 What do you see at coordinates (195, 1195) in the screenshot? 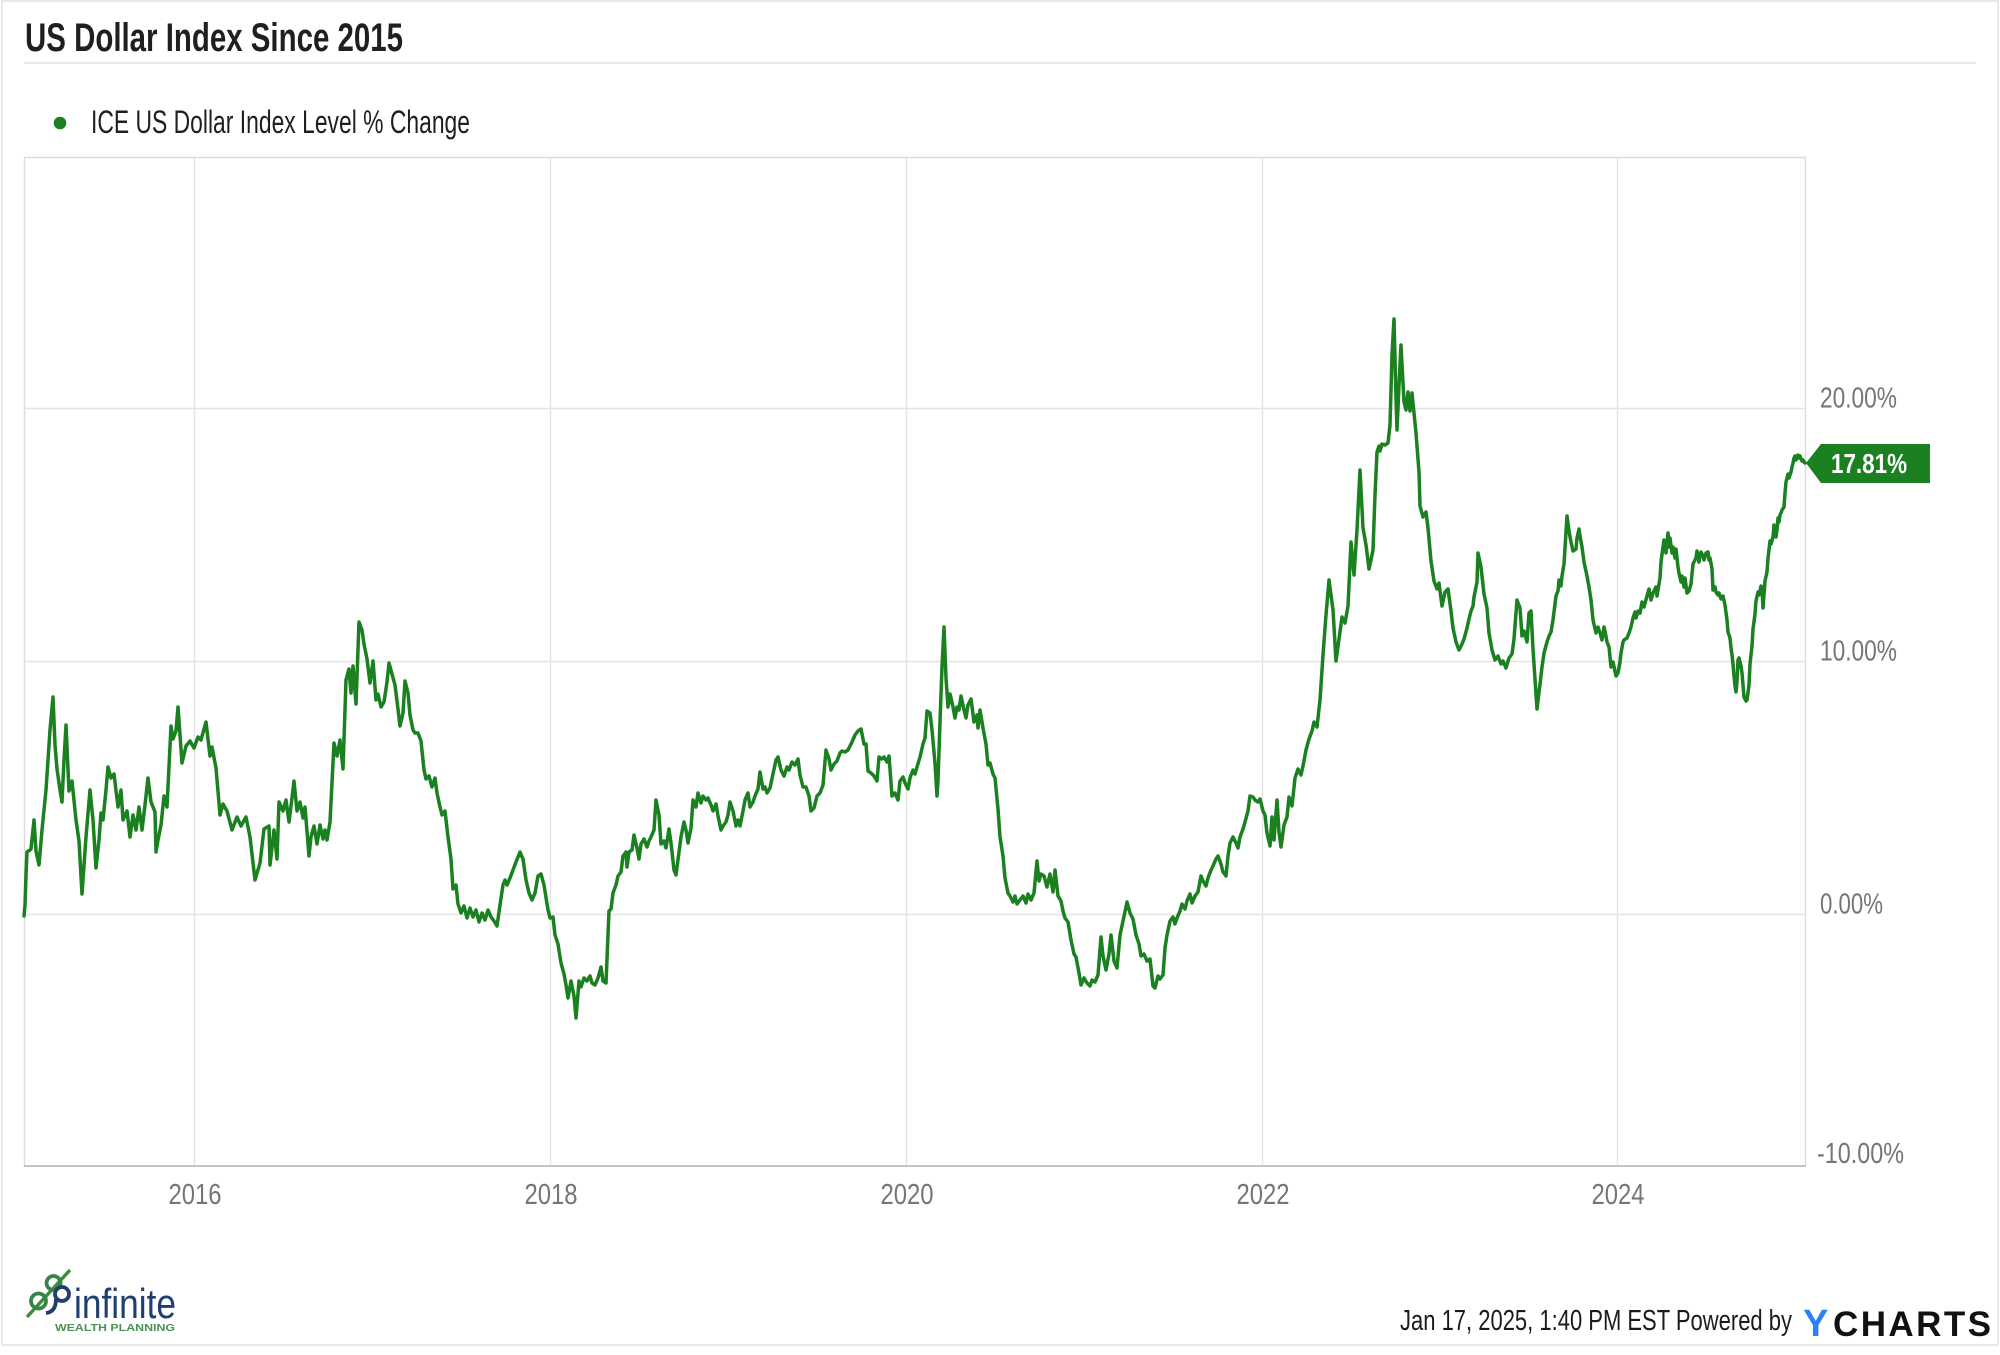
I see `svg-text: 2016` at bounding box center [195, 1195].